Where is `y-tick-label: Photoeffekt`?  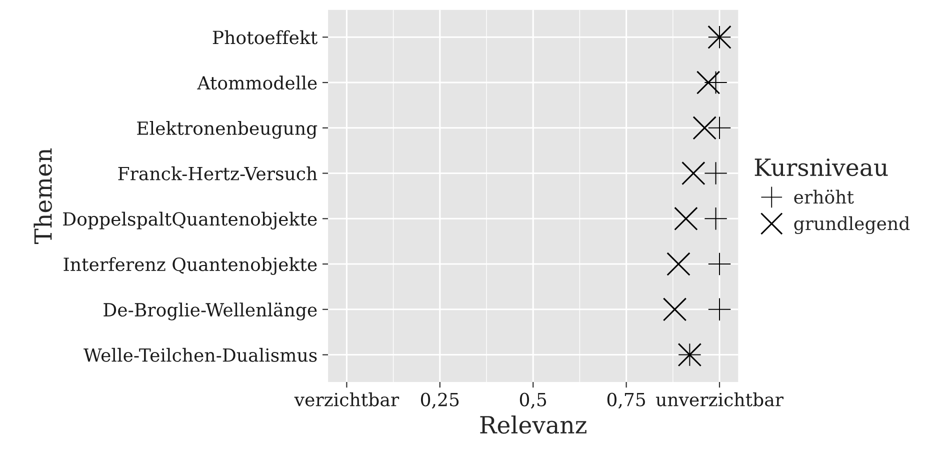 y-tick-label: Photoeffekt is located at coordinates (265, 37).